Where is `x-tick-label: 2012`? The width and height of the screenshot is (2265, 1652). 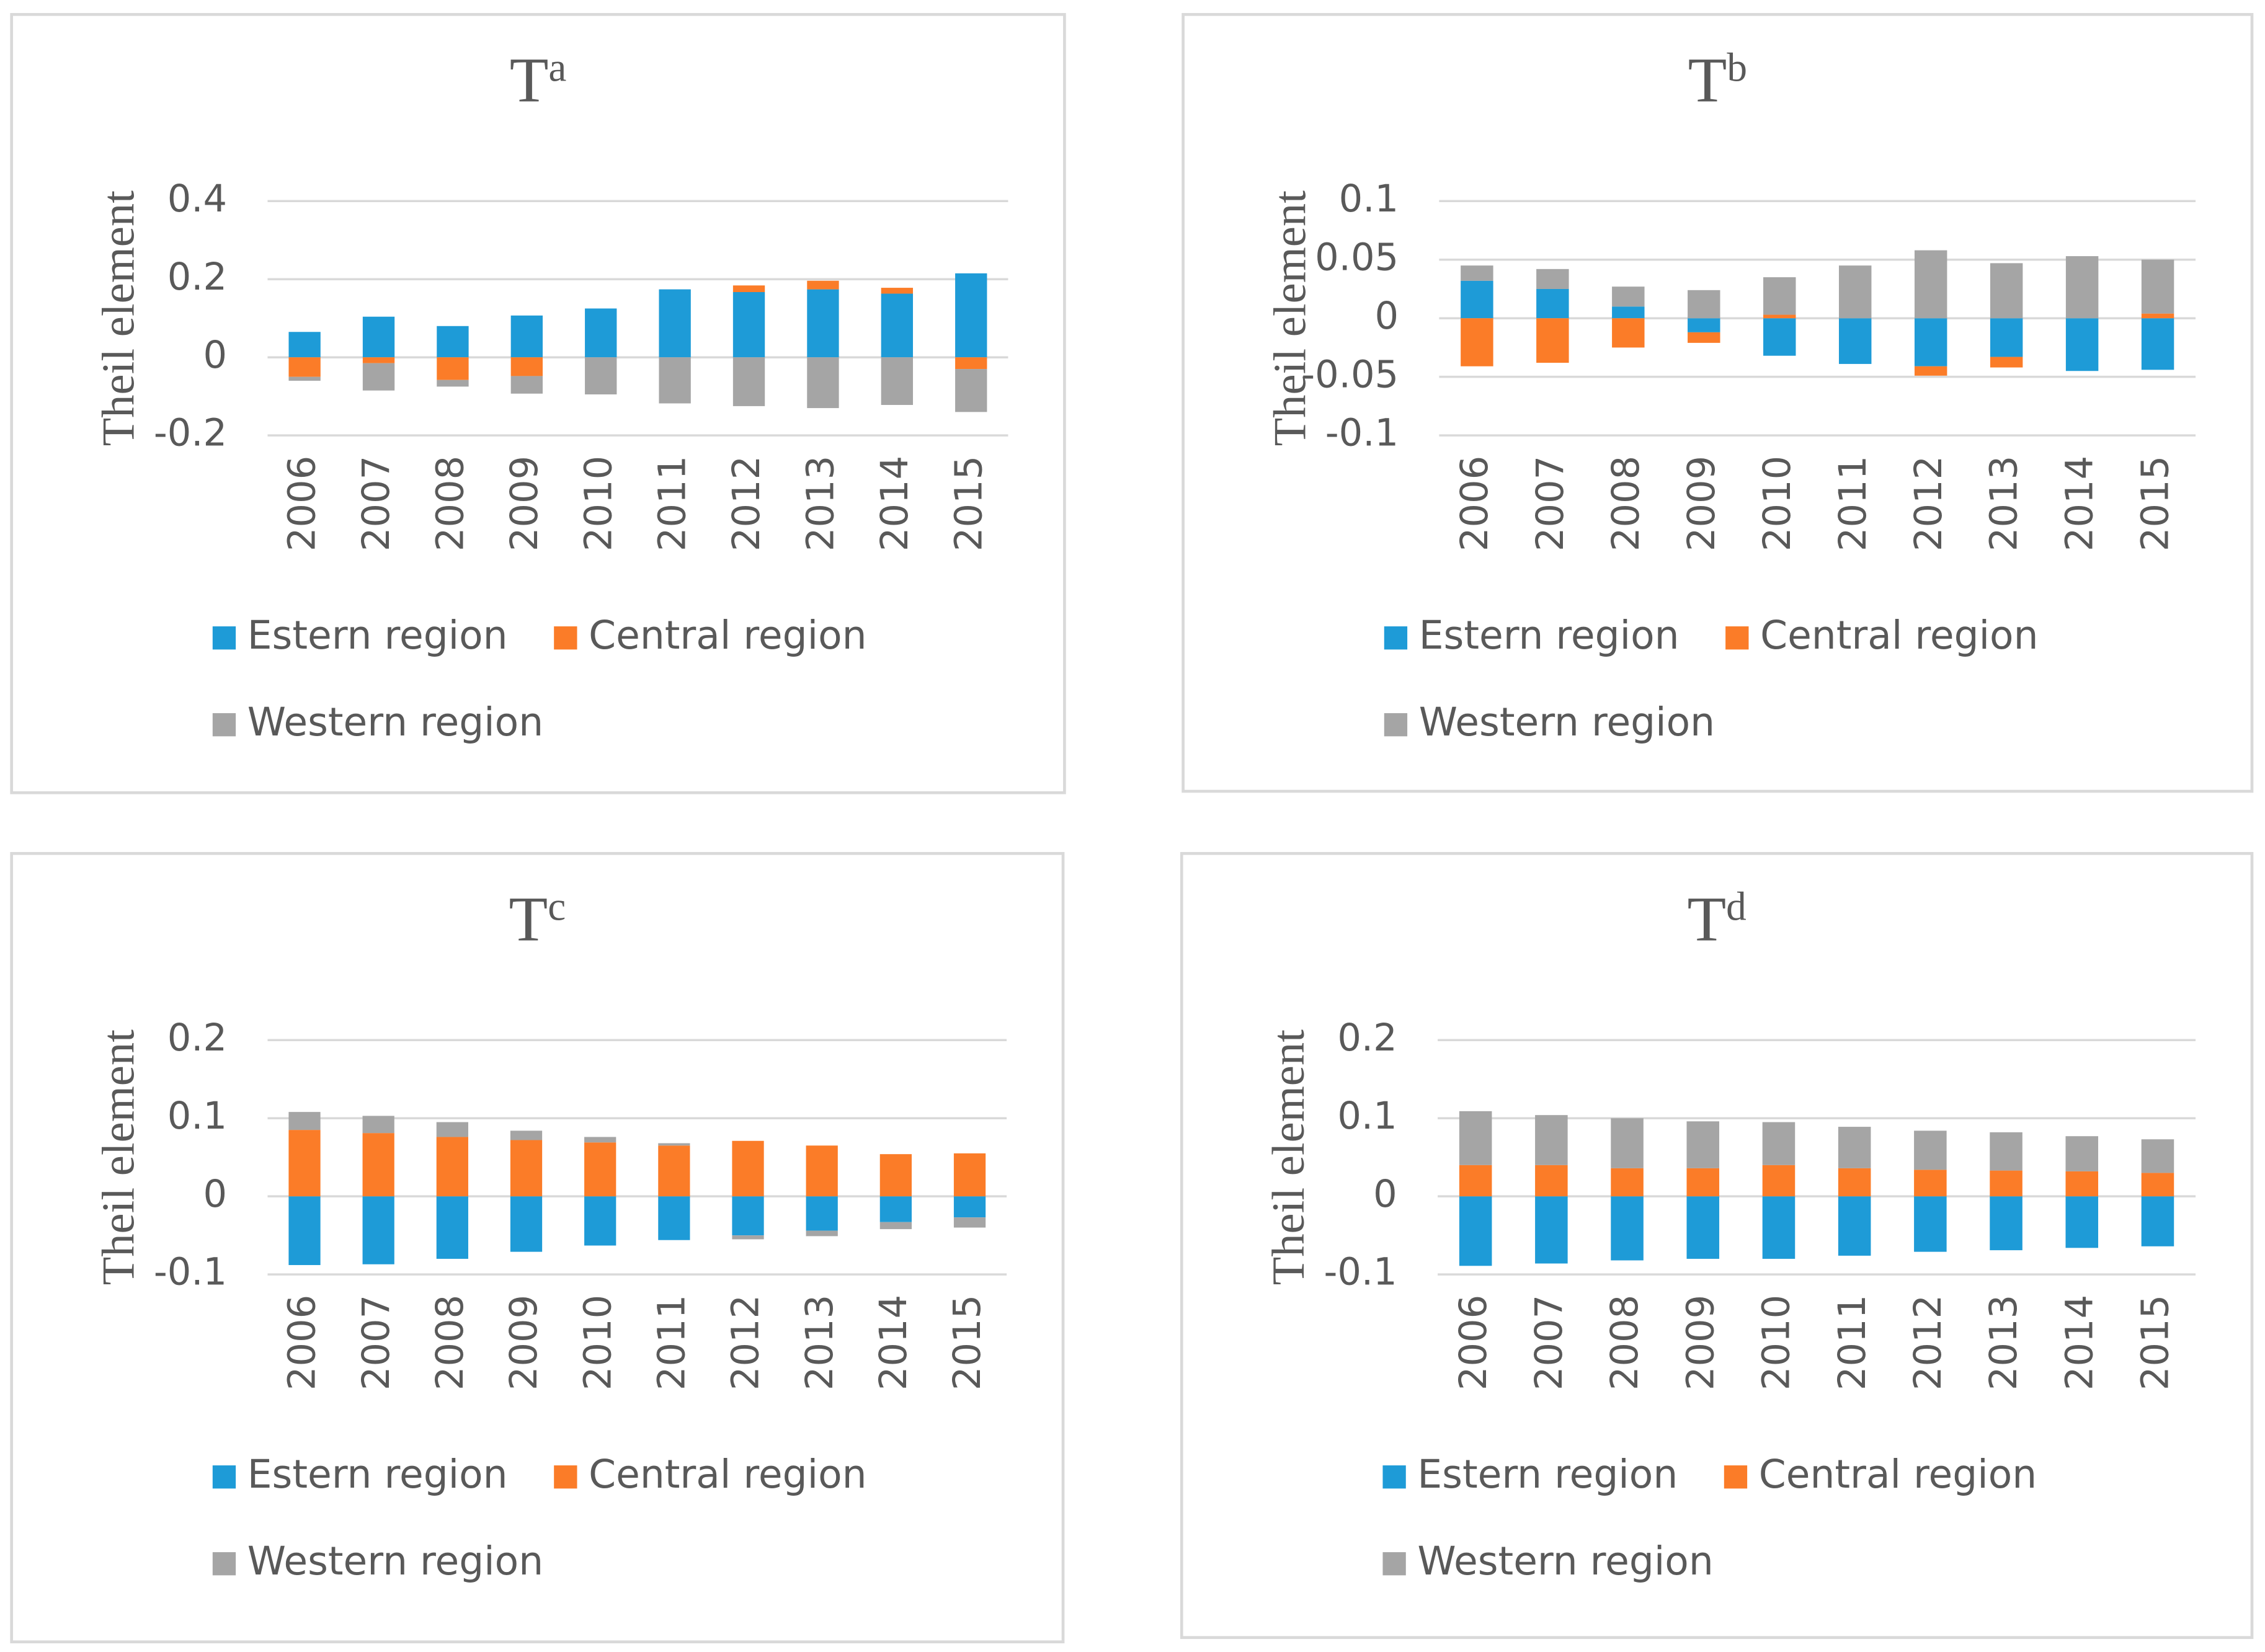
x-tick-label: 2012 is located at coordinates (1928, 1342).